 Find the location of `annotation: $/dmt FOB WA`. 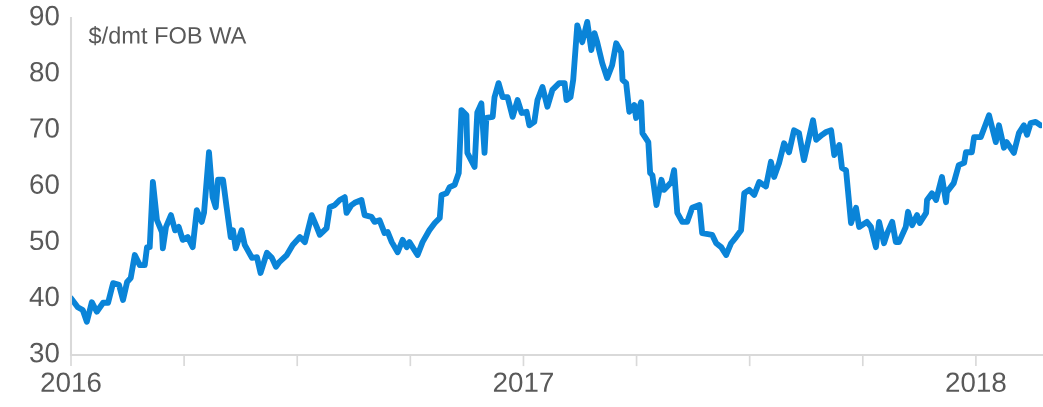

annotation: $/dmt FOB WA is located at coordinates (167, 36).